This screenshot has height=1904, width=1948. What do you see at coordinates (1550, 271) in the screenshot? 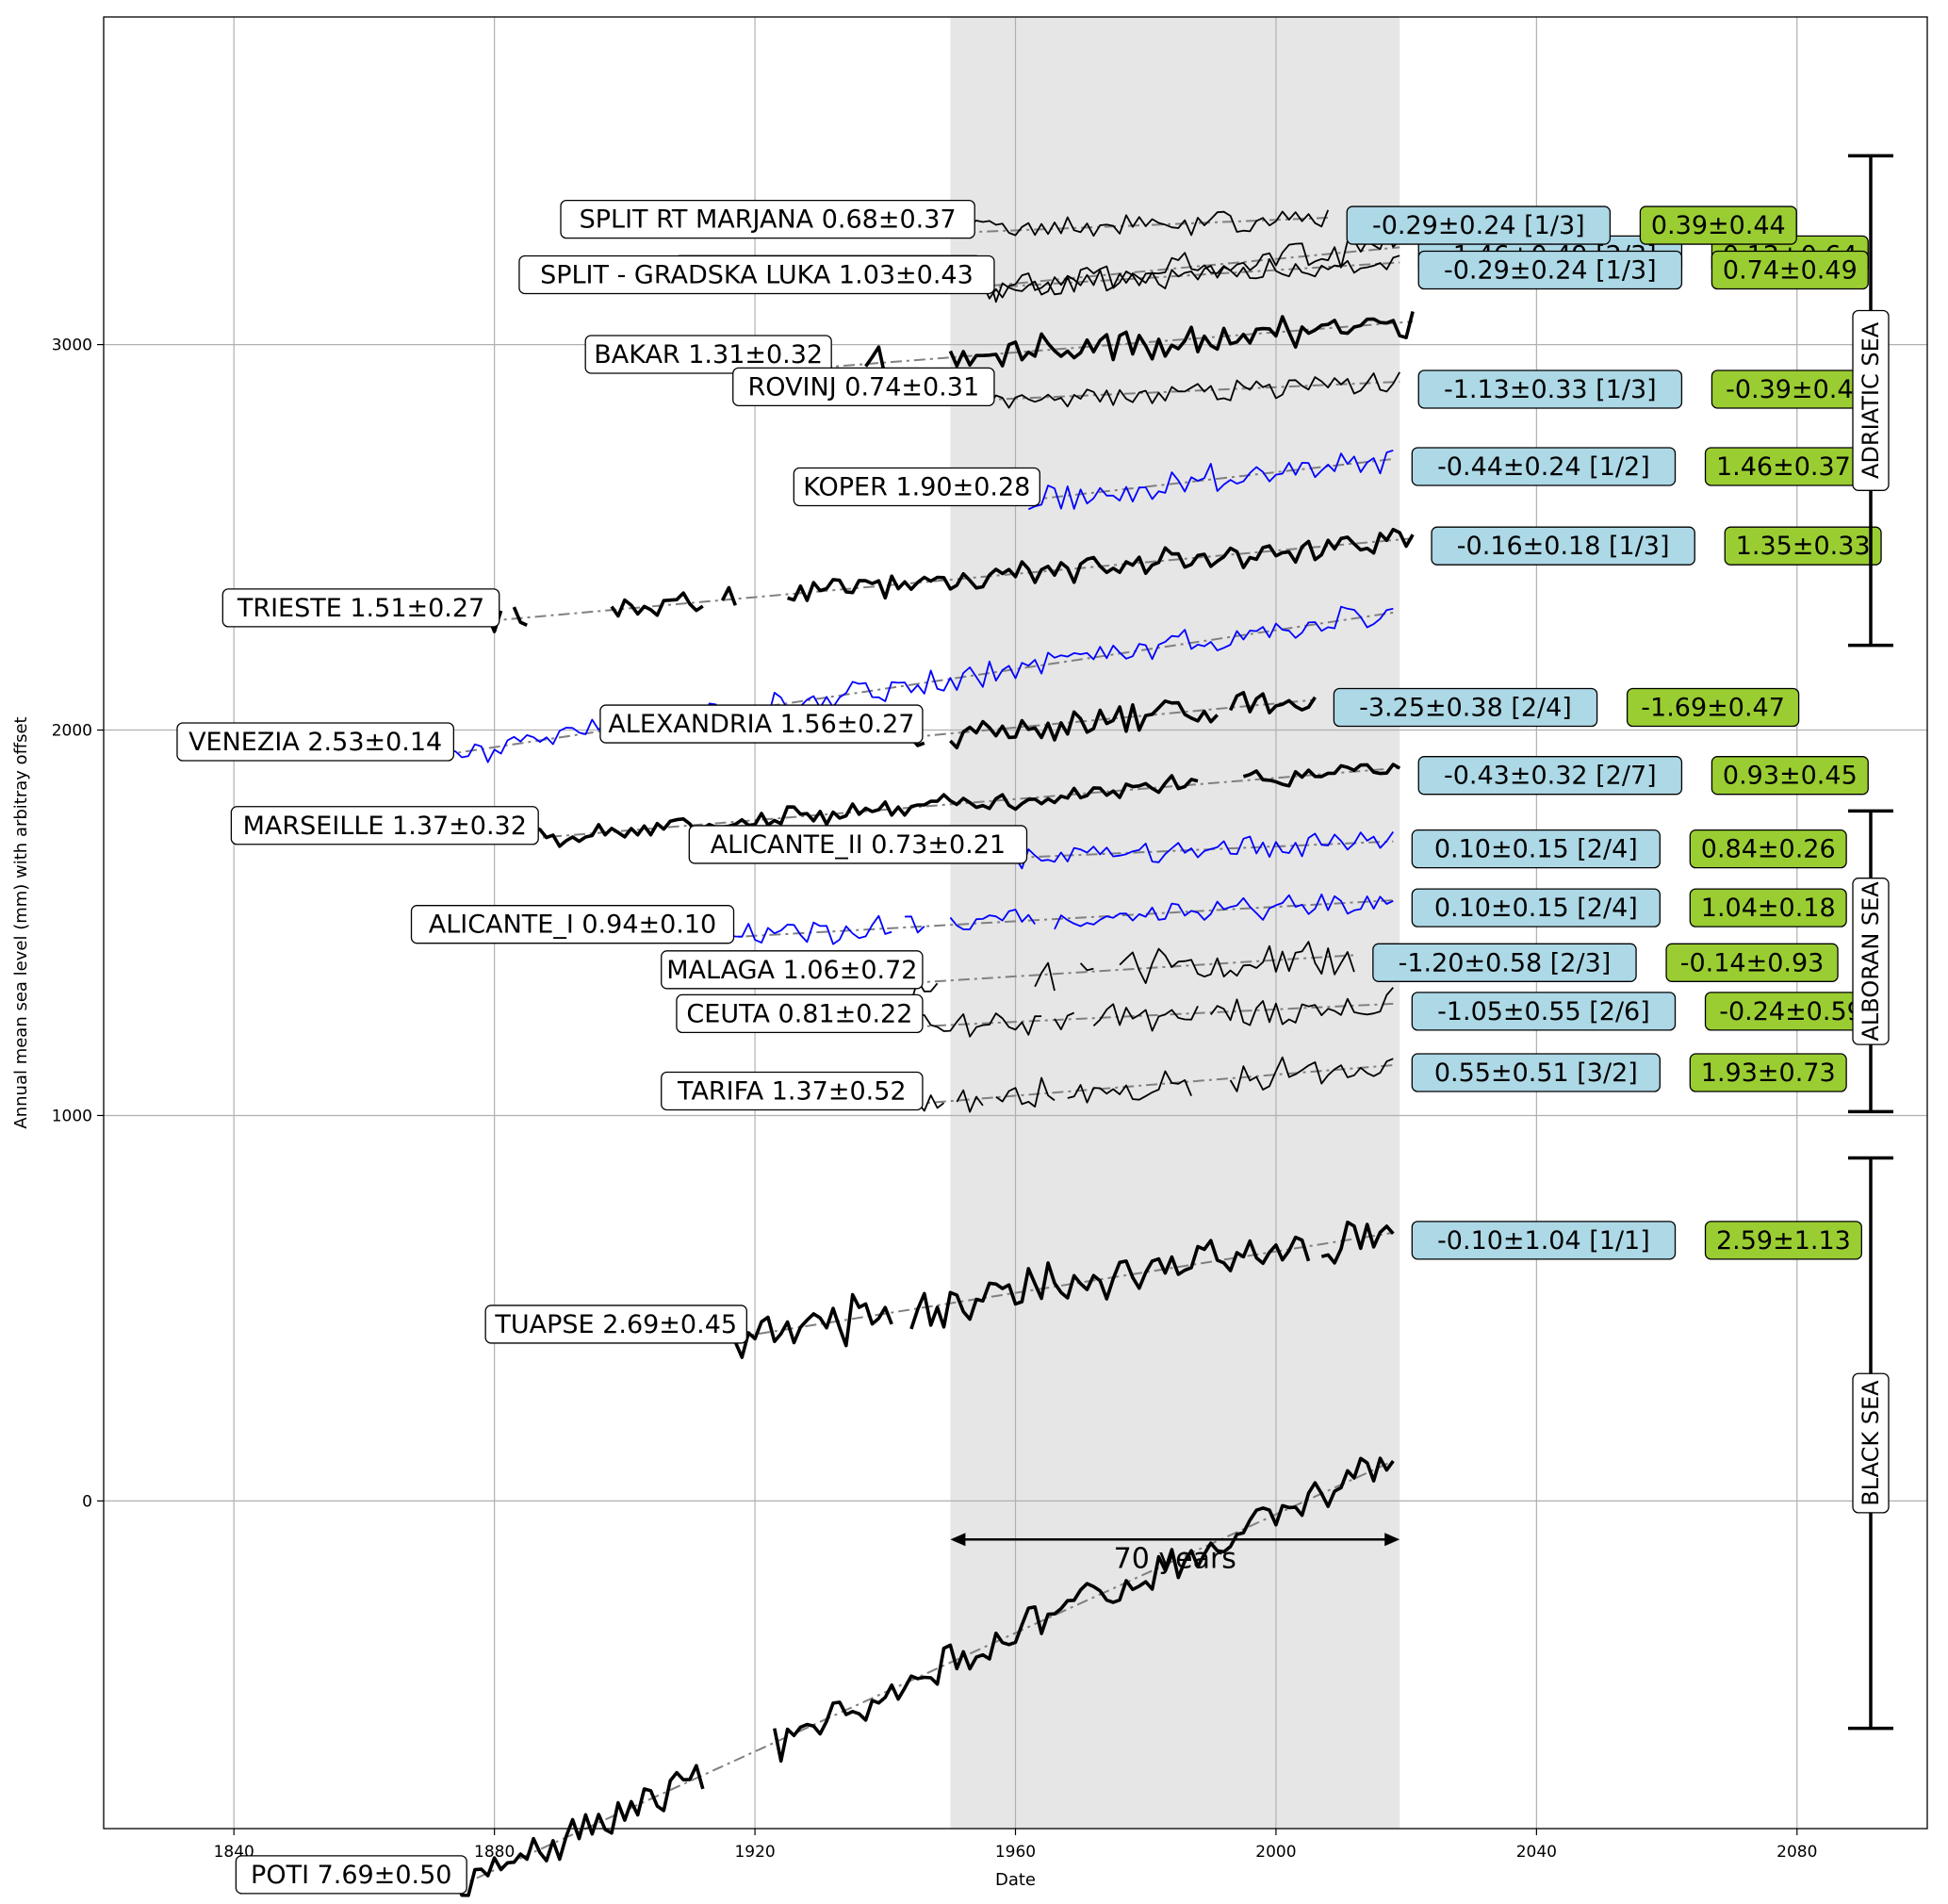
I see `trend-badge-text: -0.29±0.24 [1/3]` at bounding box center [1550, 271].